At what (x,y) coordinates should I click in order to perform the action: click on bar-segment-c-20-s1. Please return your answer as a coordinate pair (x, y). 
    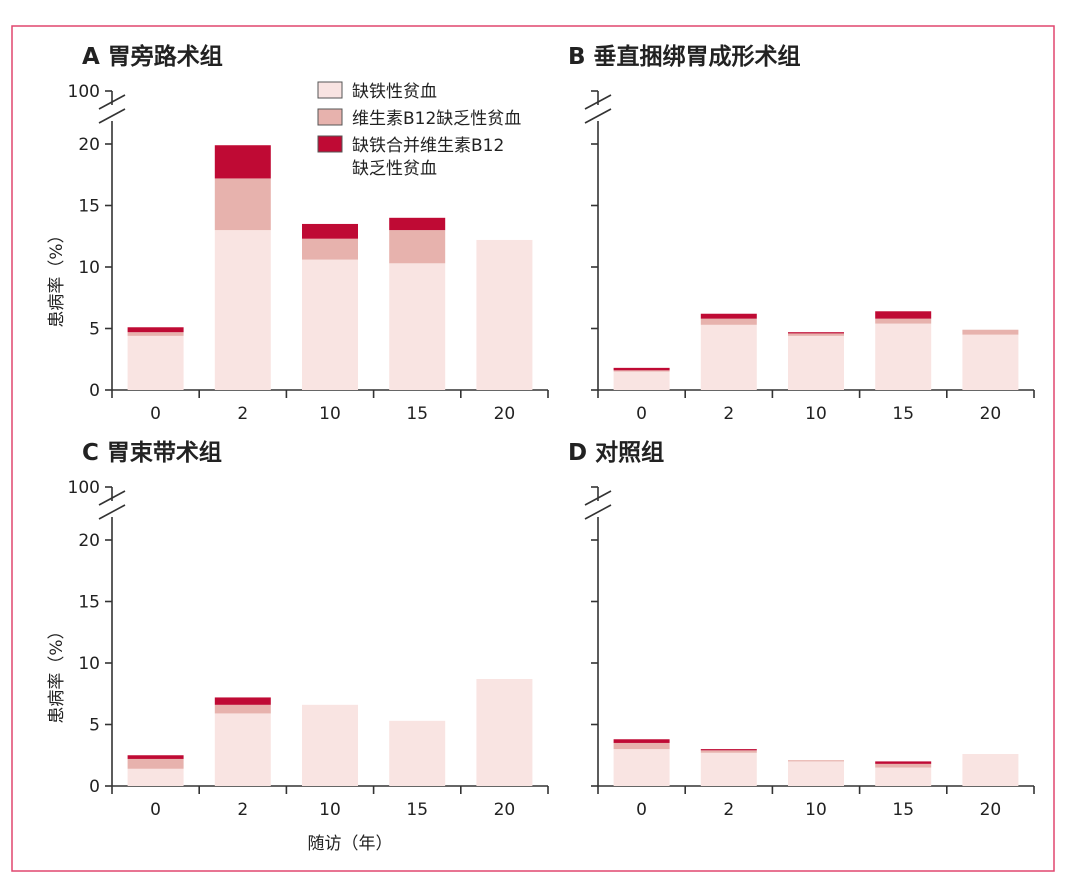
    Looking at the image, I should click on (504, 732).